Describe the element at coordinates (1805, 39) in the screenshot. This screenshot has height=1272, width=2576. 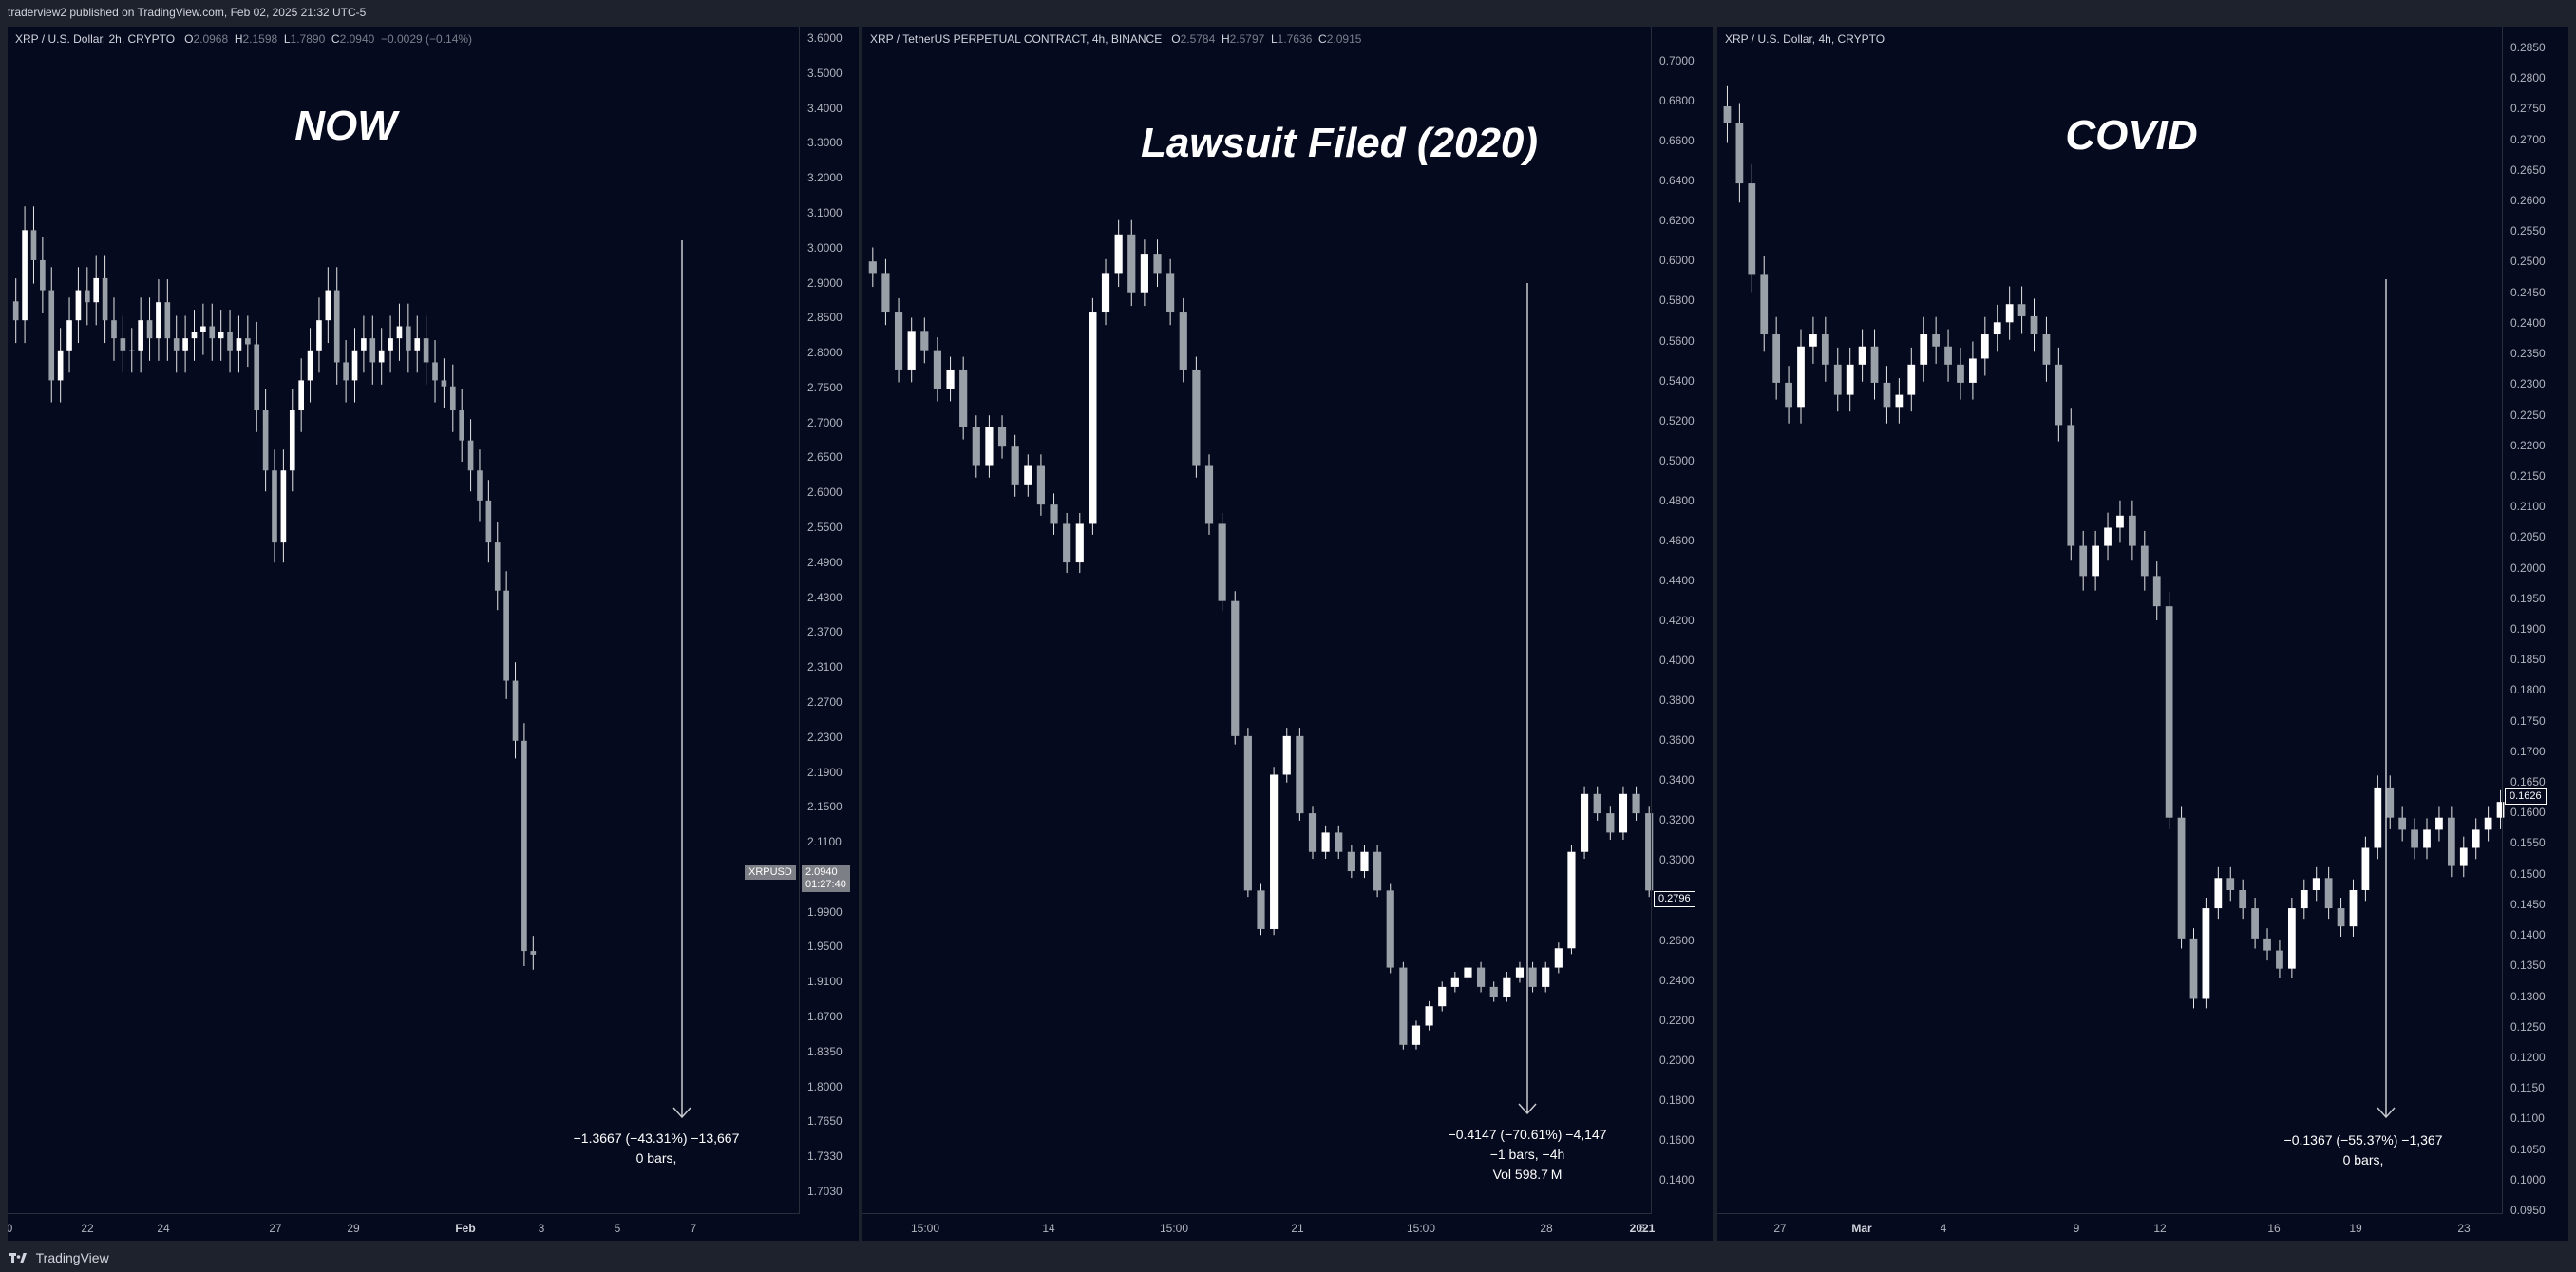
I see `symbol-legend: XRP / U.S. Dollar, 4h, CRYPTO` at that location.